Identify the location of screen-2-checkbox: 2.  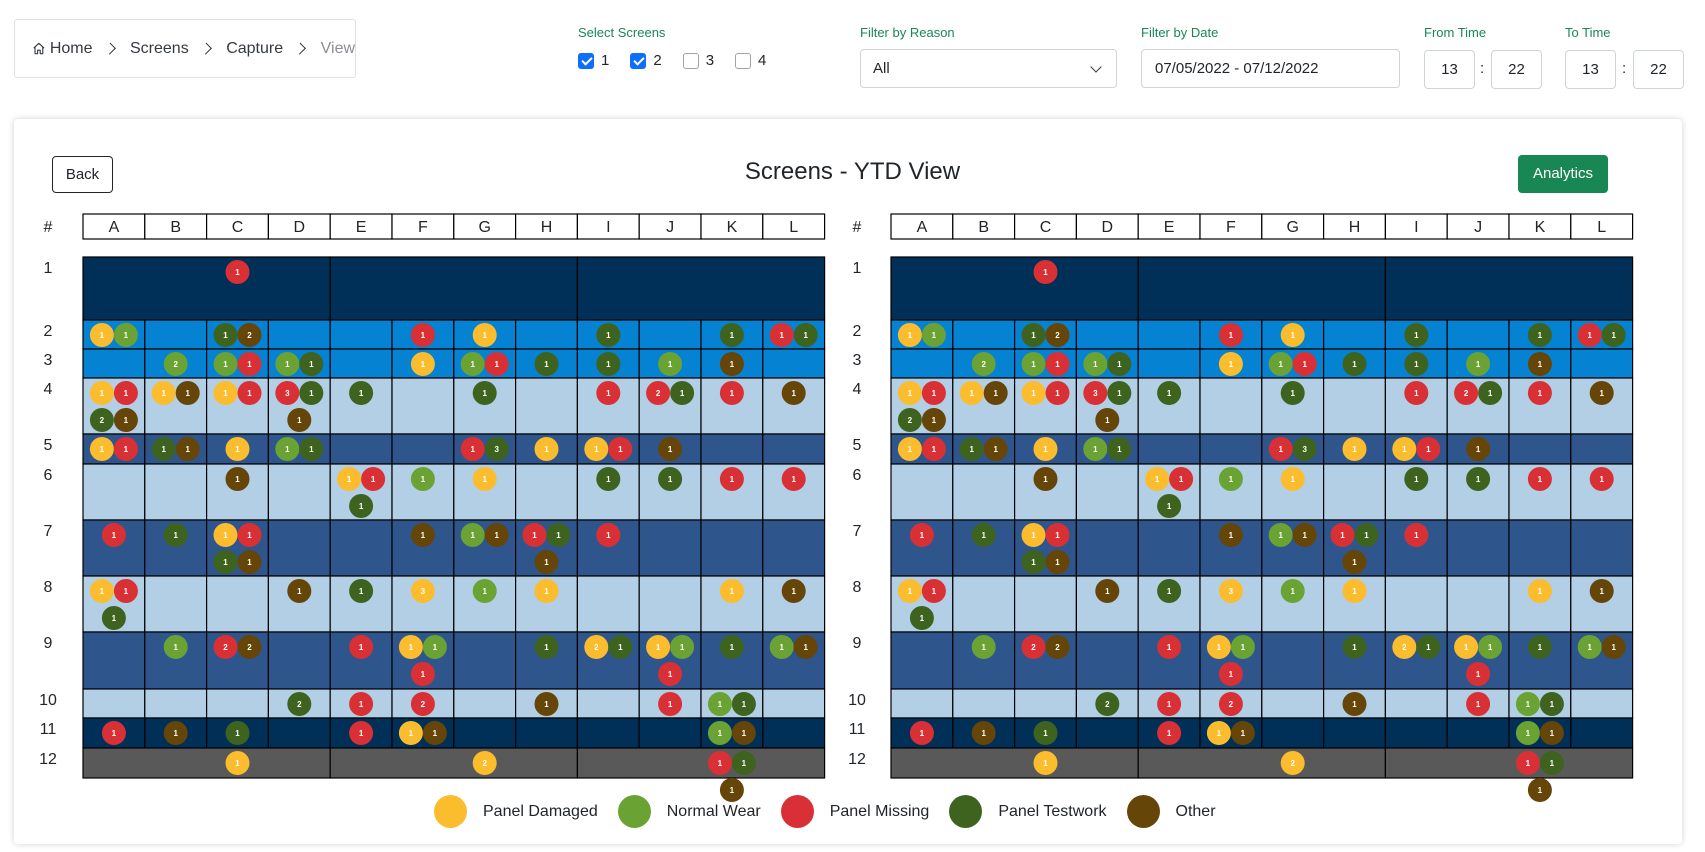
(646, 60).